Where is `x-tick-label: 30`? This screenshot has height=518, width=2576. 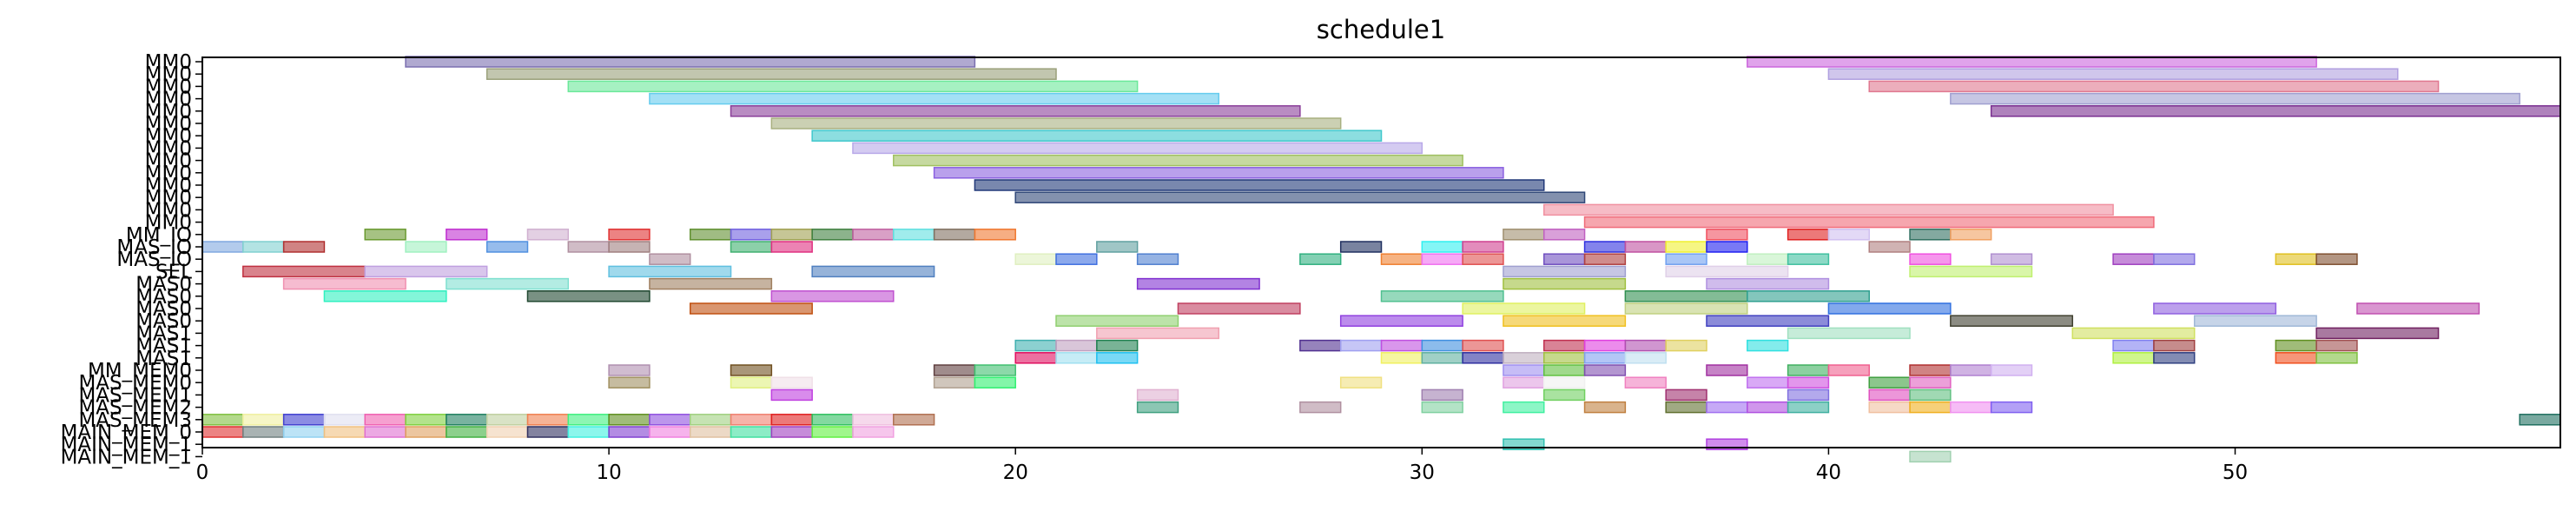
x-tick-label: 30 is located at coordinates (1422, 473).